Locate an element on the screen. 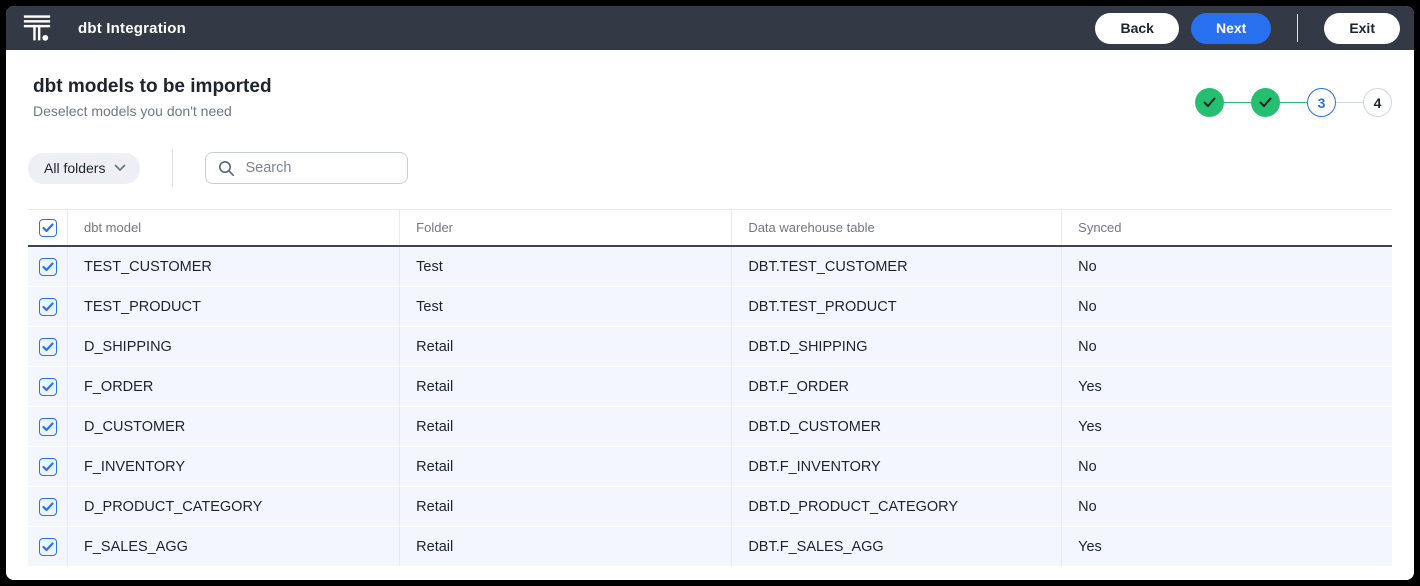 The width and height of the screenshot is (1420, 586). cell-dbt-model: D_PRODUCT_CATEGORY is located at coordinates (234, 506).